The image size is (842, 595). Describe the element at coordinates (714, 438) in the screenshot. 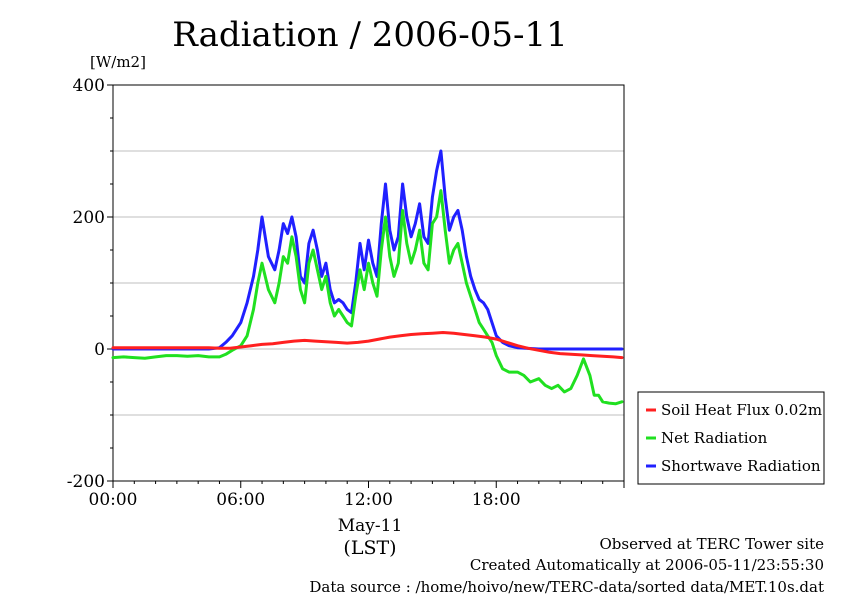

I see `legend-label: Net Radiation` at that location.